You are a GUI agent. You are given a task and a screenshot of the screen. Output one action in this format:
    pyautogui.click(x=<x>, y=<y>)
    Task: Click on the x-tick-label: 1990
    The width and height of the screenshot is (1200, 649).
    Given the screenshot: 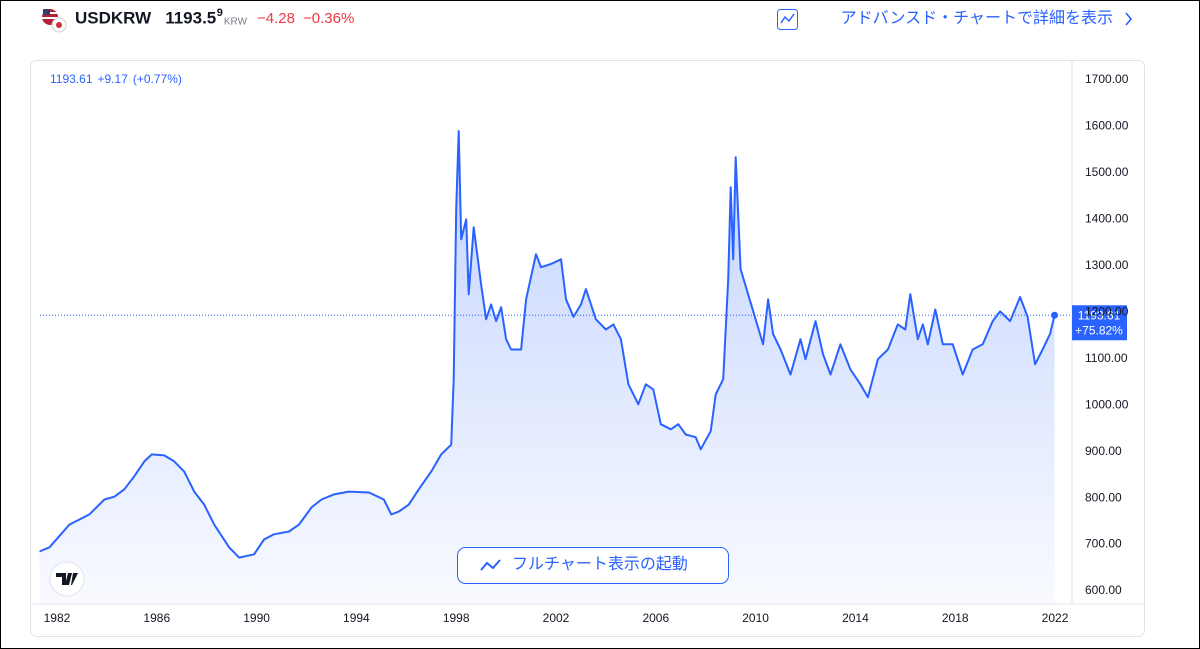 What is the action you would take?
    pyautogui.click(x=256, y=618)
    